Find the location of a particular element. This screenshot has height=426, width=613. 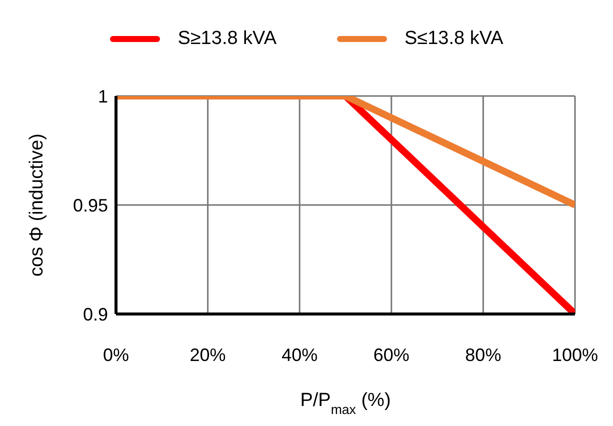

y-tick-label: 0.95 is located at coordinates (90, 205).